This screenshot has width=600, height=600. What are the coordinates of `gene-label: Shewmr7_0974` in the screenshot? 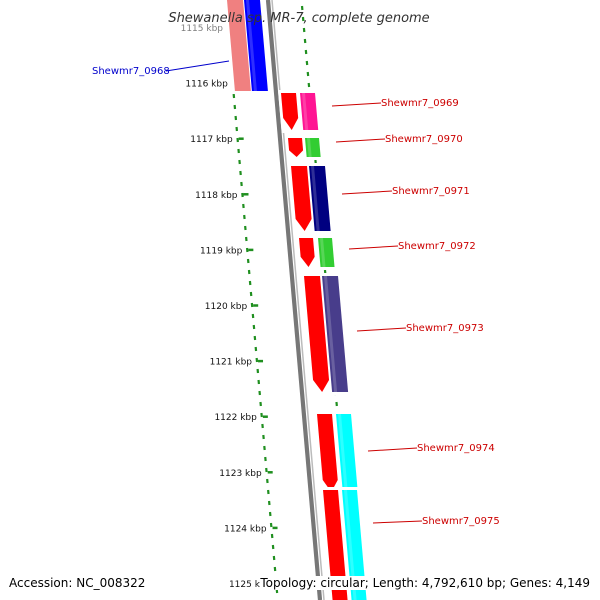 It's located at (456, 448).